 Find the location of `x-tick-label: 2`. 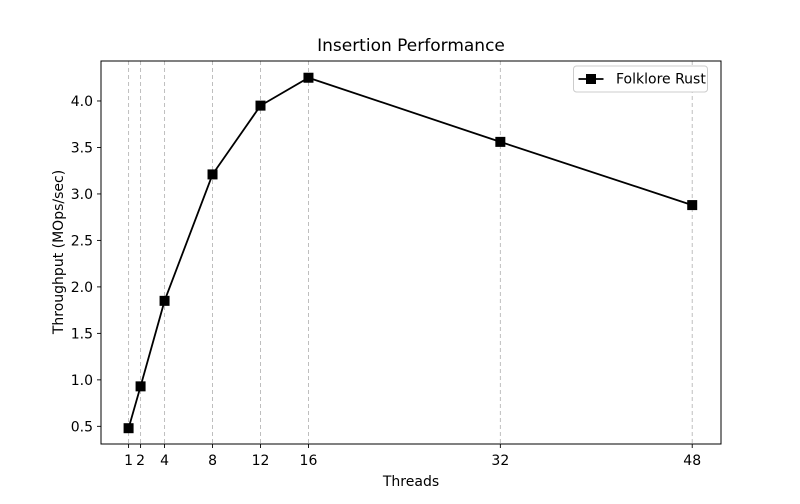

x-tick-label: 2 is located at coordinates (140, 461).